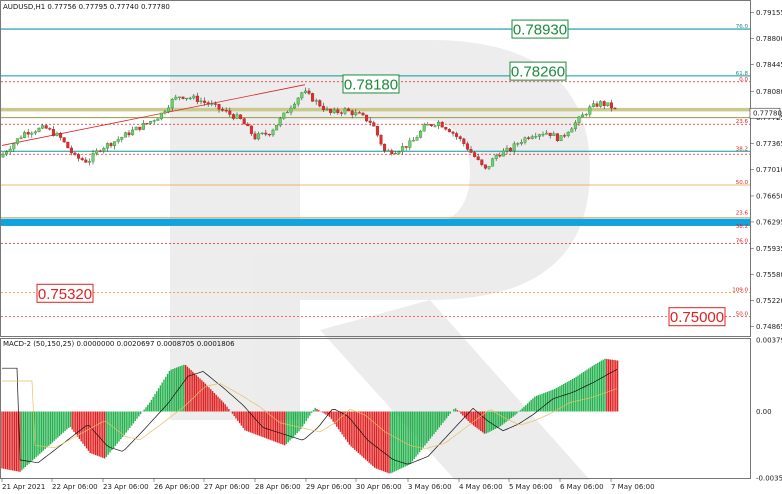  What do you see at coordinates (742, 27) in the screenshot?
I see `fibo-label: 76.0` at bounding box center [742, 27].